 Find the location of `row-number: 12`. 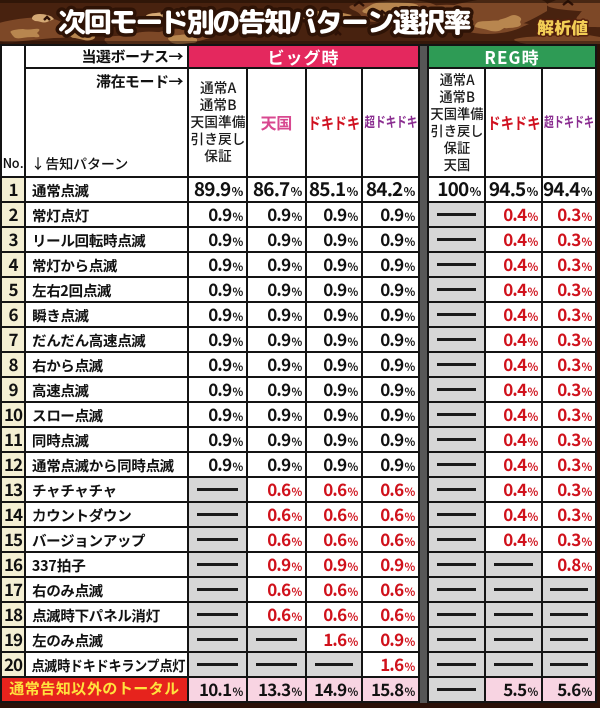

row-number: 12 is located at coordinates (14, 465).